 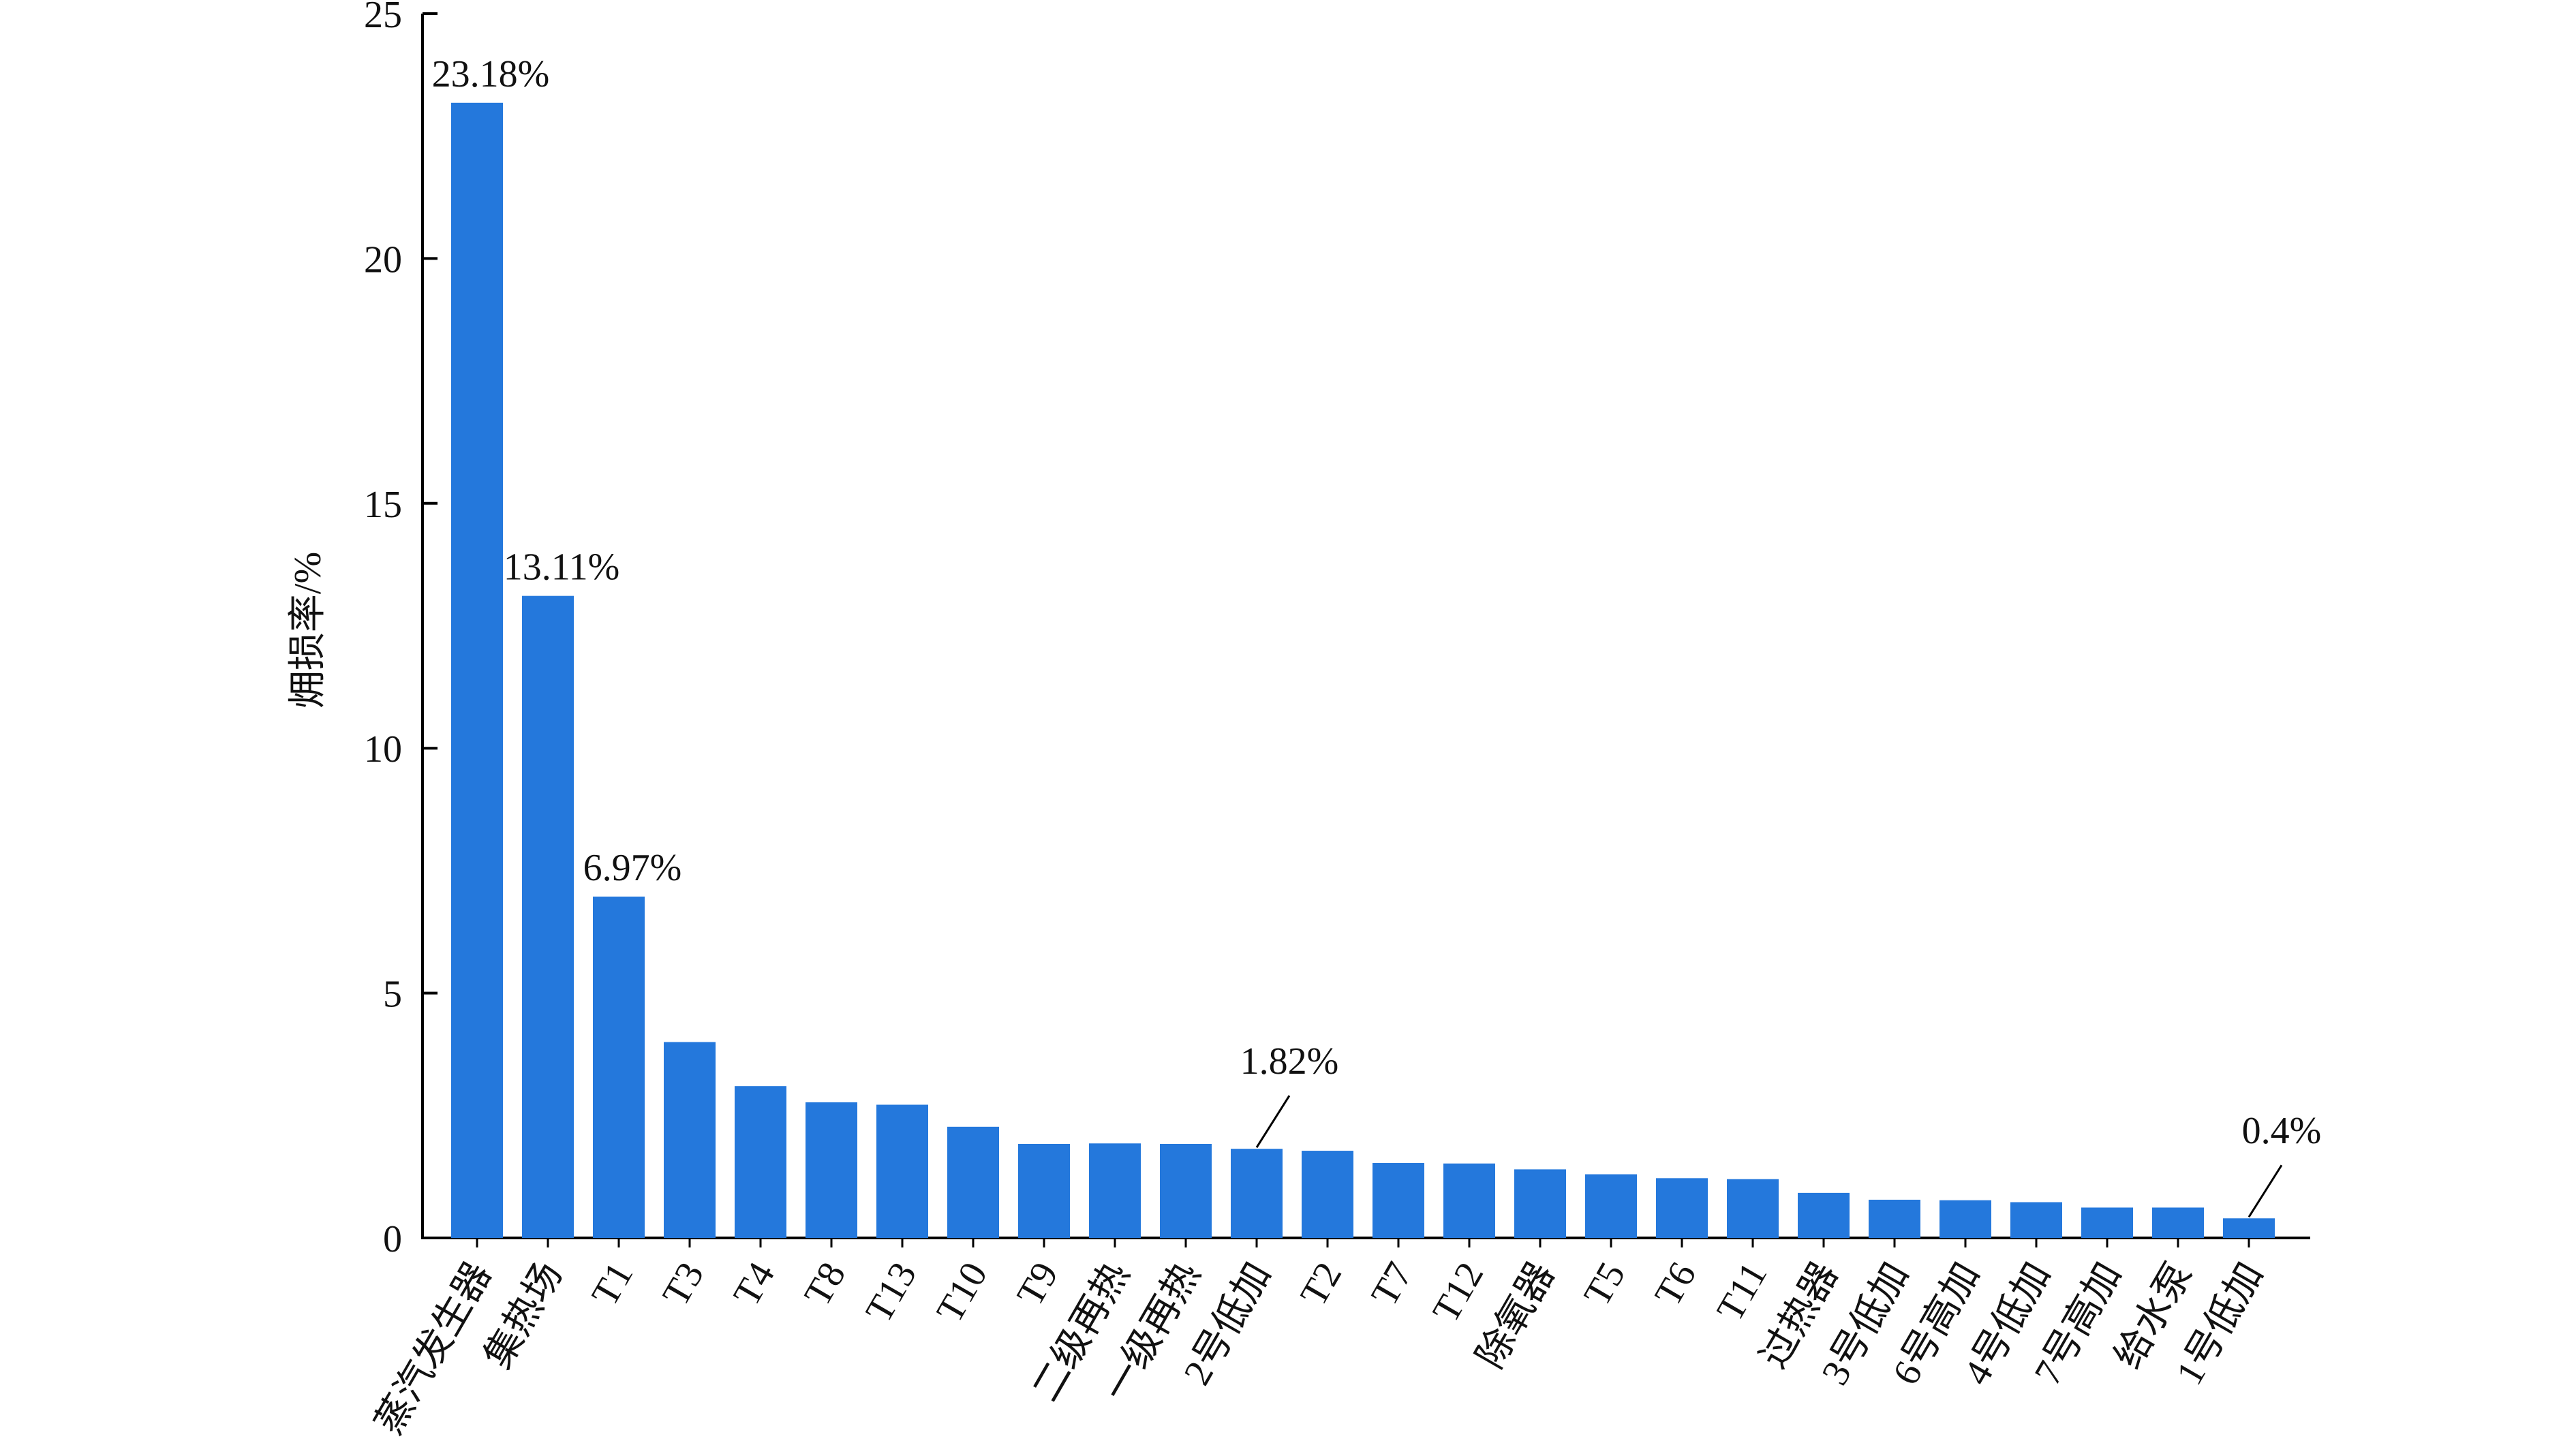 What do you see at coordinates (2282, 1131) in the screenshot?
I see `data-label: 0.4%` at bounding box center [2282, 1131].